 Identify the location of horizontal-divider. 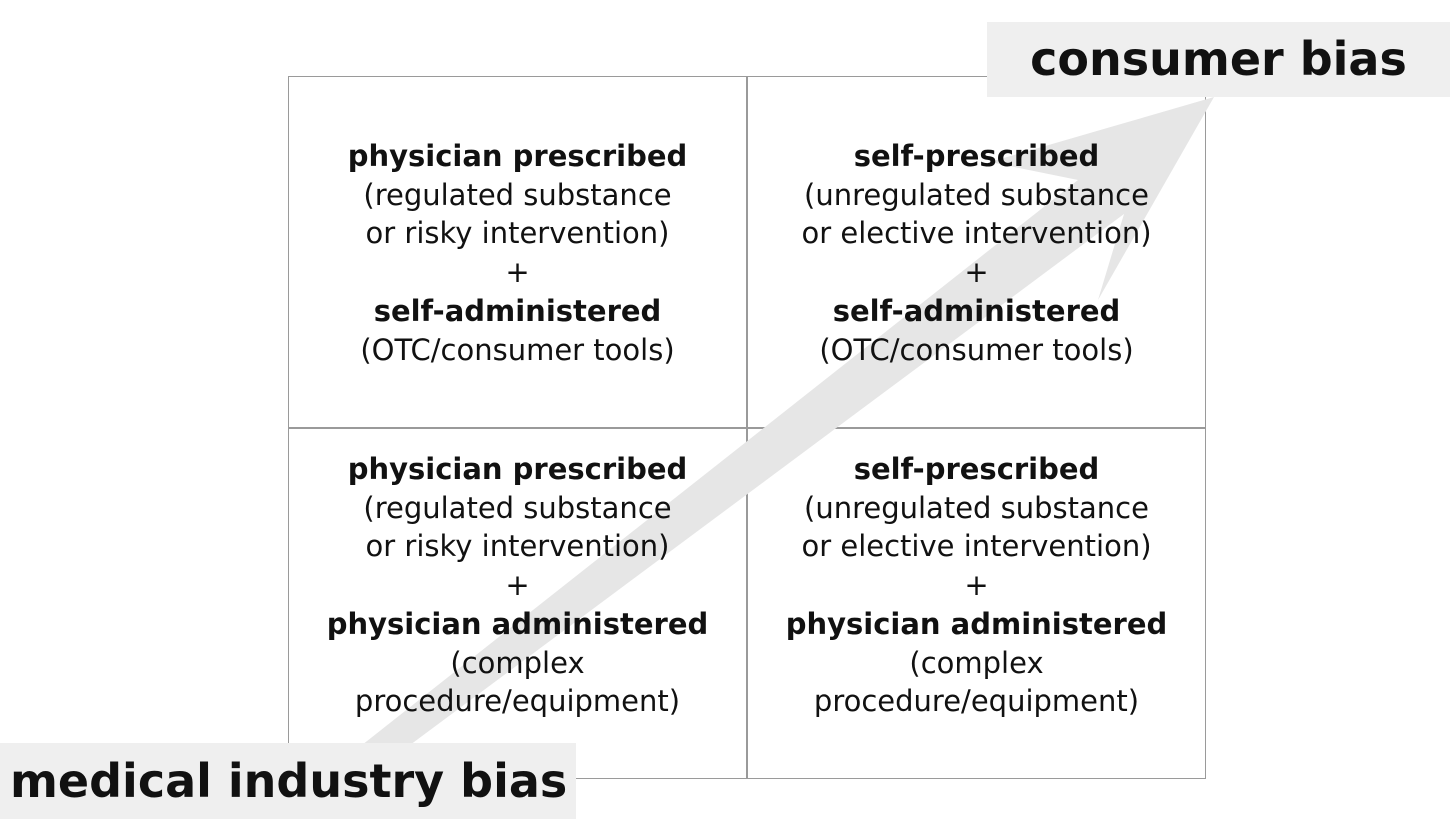
(747, 428).